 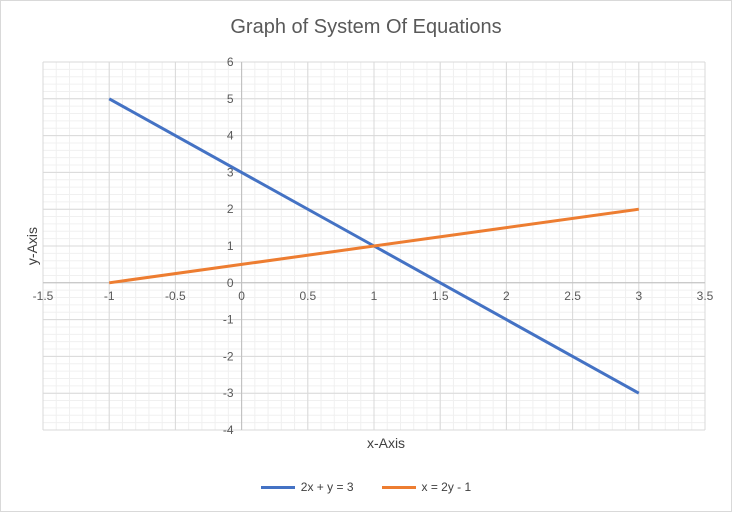 I want to click on y-tick-label: 6, so click(x=230, y=62).